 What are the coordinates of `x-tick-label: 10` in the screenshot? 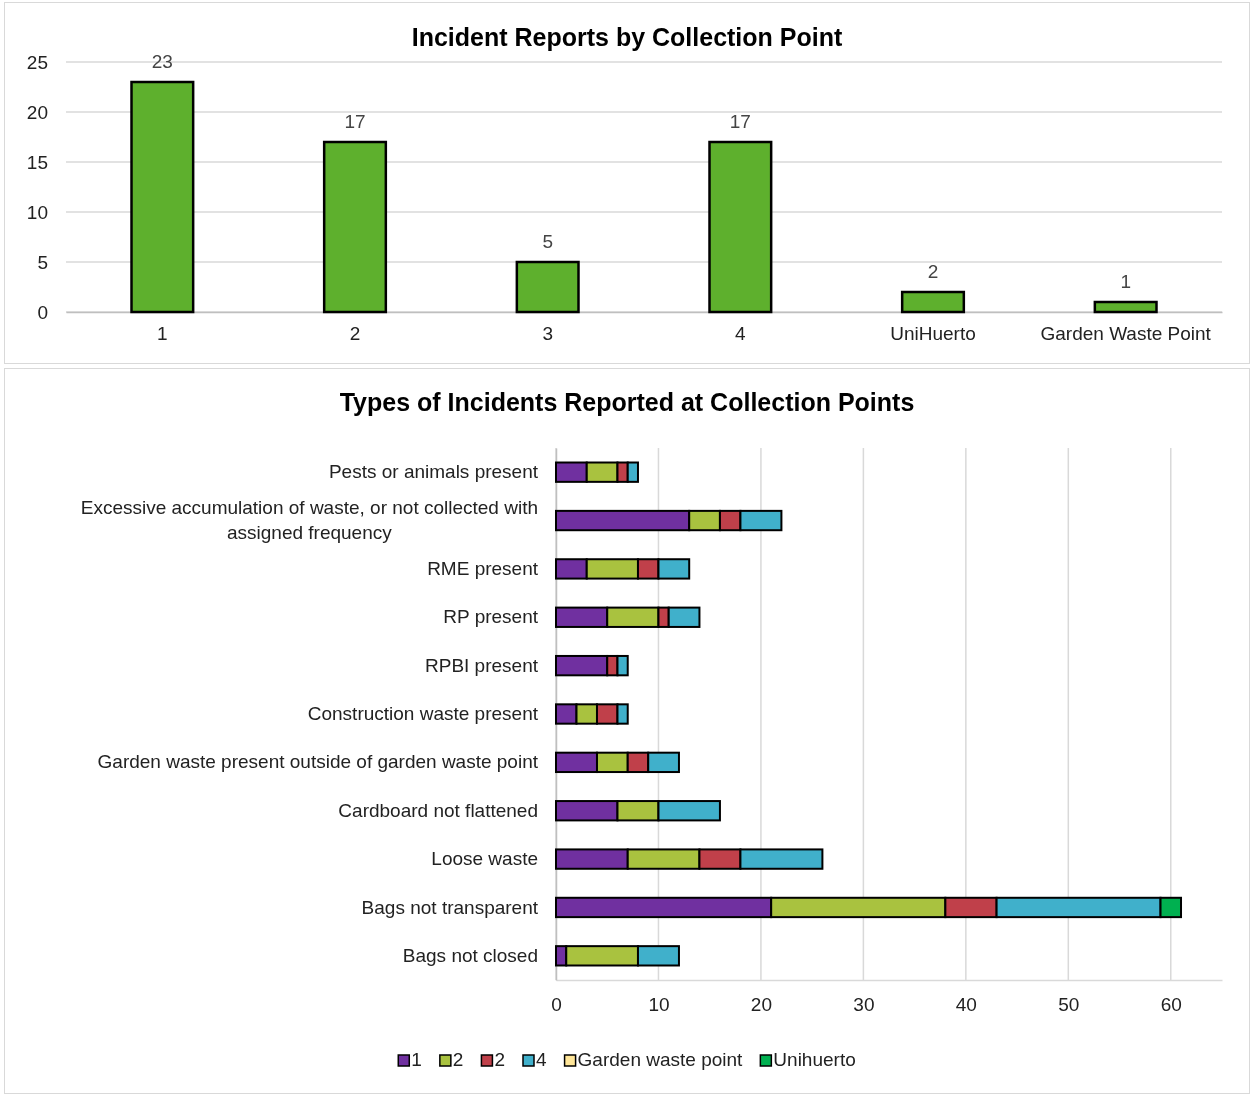 It's located at (659, 1005).